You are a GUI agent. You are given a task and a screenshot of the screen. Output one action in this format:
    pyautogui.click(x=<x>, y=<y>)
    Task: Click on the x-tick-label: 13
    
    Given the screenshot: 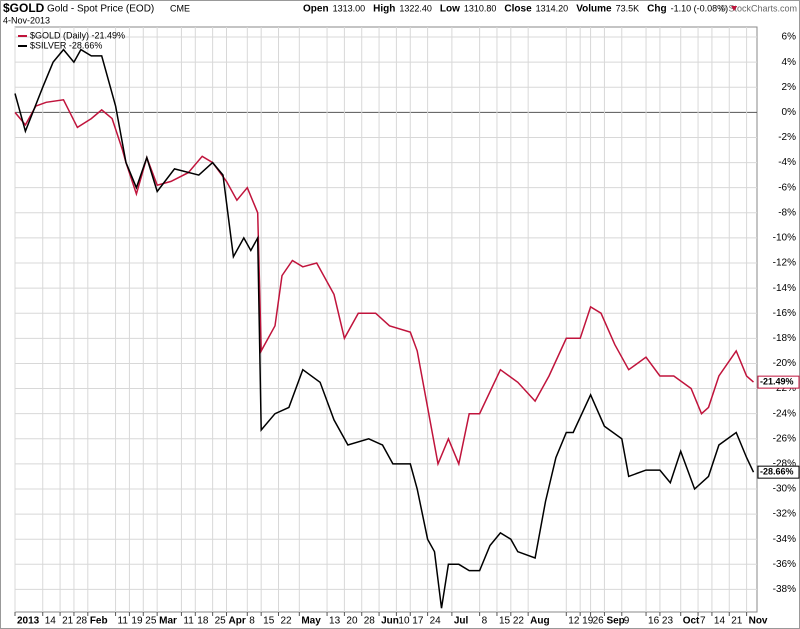 What is the action you would take?
    pyautogui.click(x=335, y=621)
    